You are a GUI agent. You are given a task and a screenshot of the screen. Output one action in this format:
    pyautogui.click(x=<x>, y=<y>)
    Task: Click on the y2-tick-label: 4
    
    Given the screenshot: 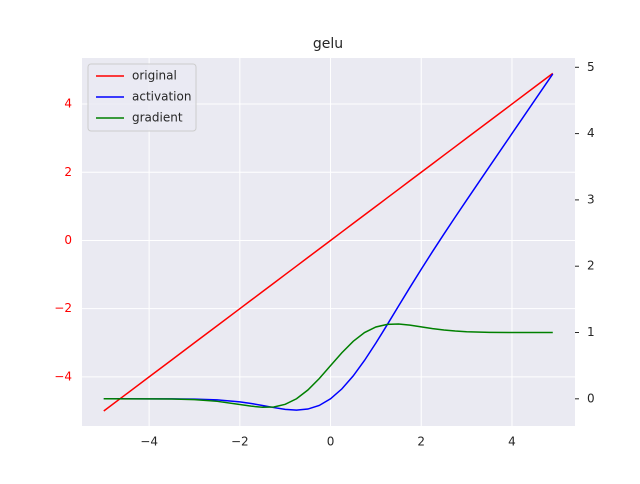 What is the action you would take?
    pyautogui.click(x=591, y=133)
    